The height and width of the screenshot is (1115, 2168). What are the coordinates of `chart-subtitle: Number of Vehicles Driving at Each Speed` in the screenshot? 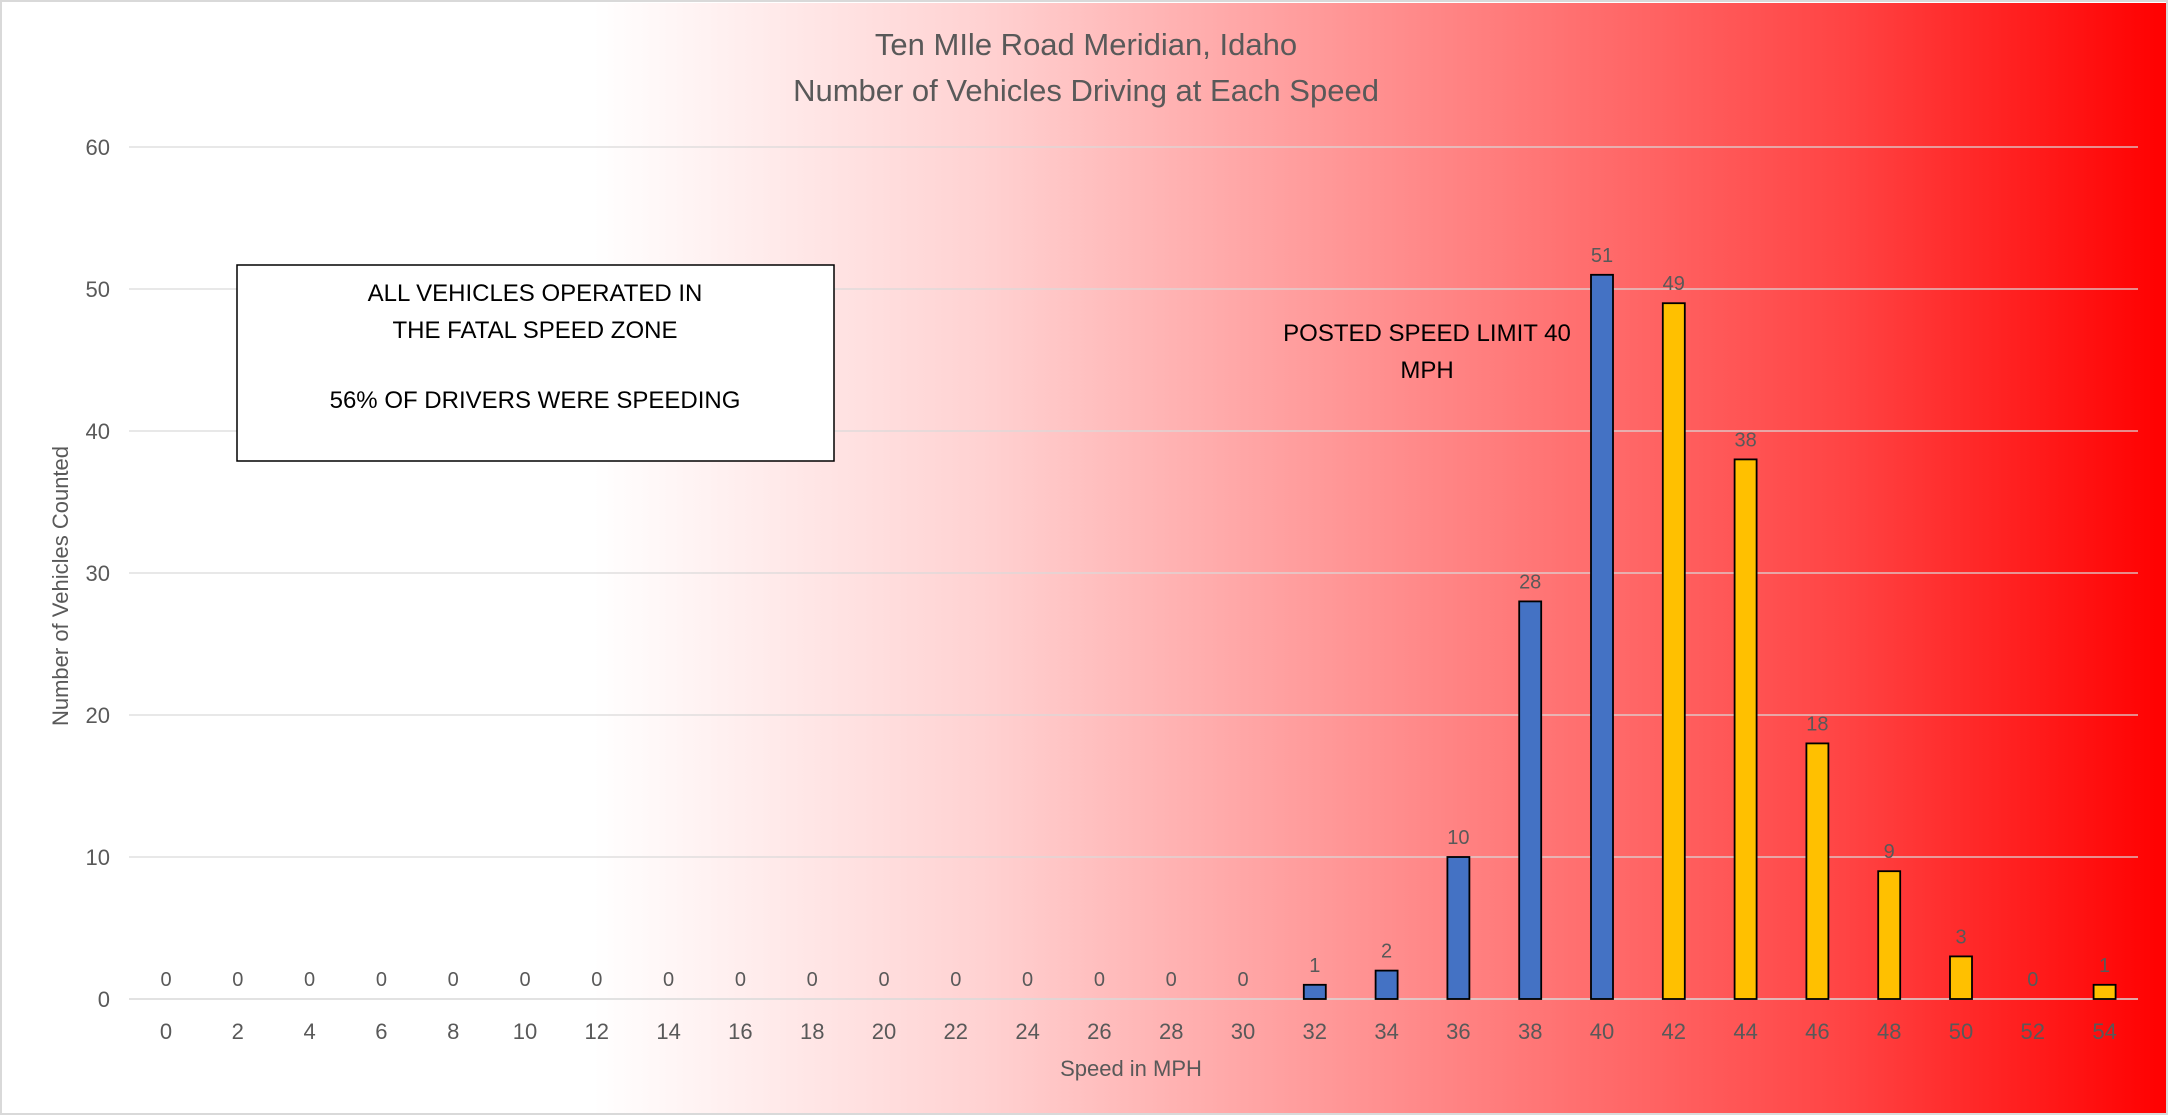 It's located at (1086, 90).